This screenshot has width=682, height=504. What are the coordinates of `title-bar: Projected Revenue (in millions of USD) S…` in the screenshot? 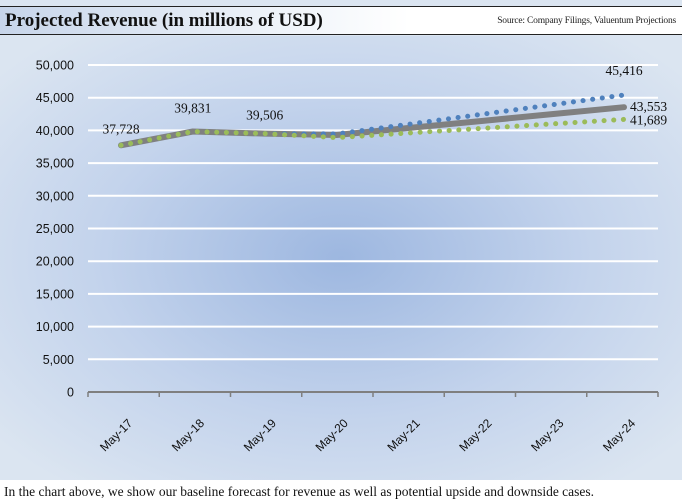 It's located at (341, 20).